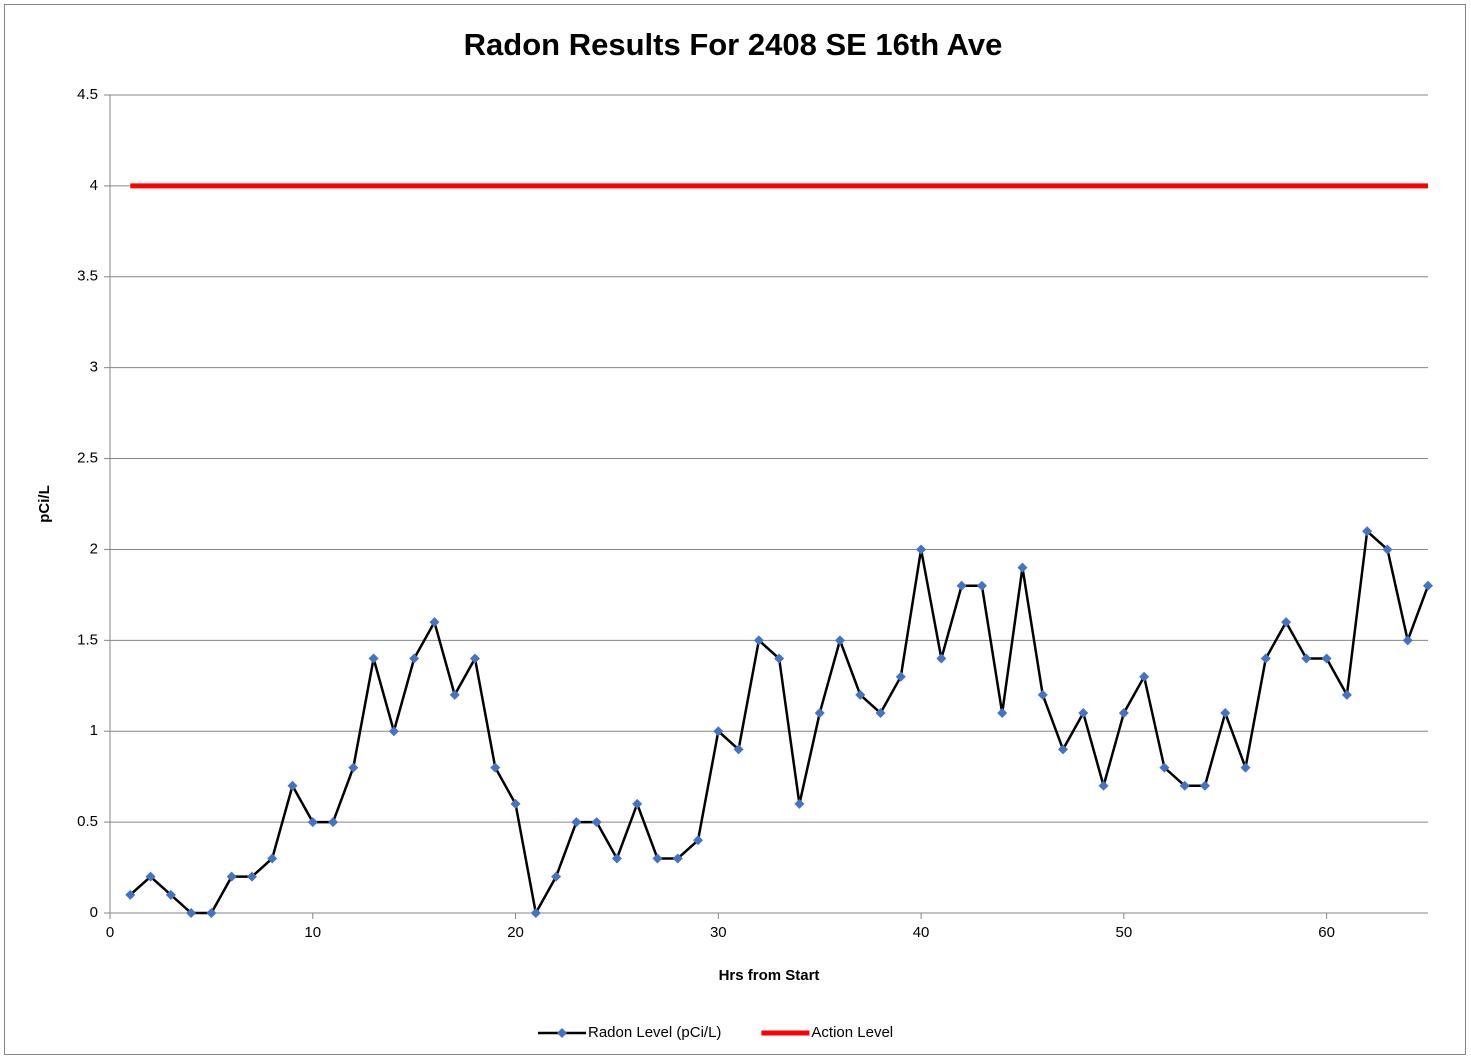 This screenshot has height=1059, width=1471. What do you see at coordinates (87, 94) in the screenshot?
I see `y-tick-label: 4.5` at bounding box center [87, 94].